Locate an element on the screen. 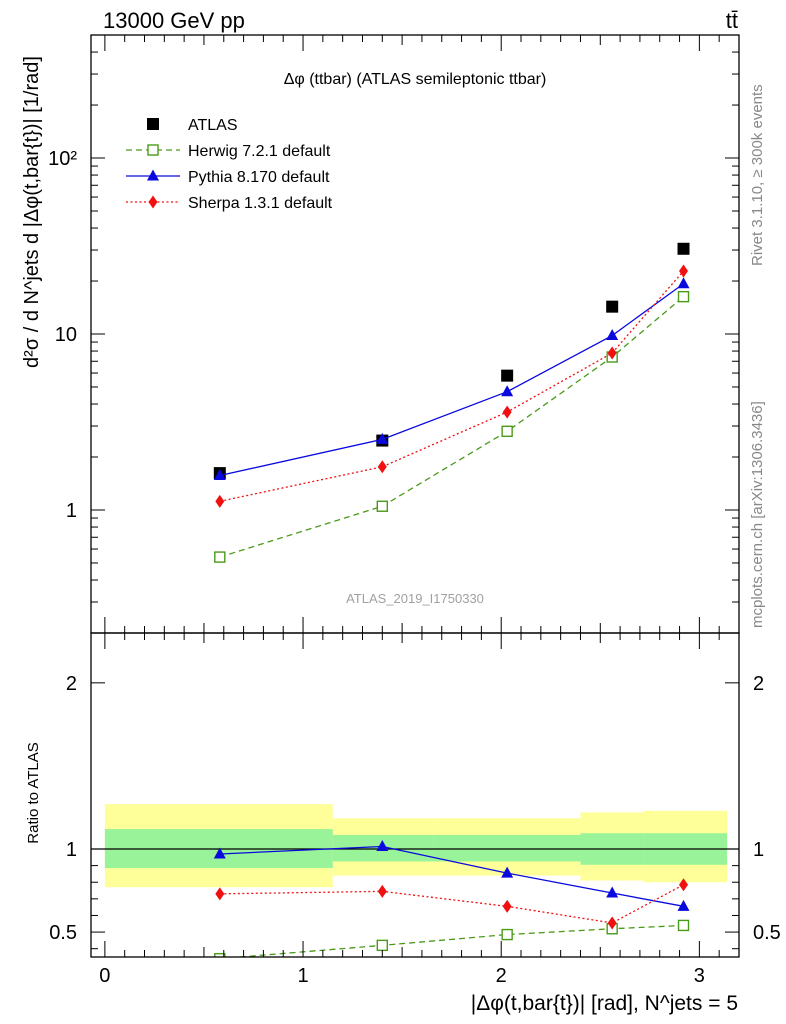  legend-label: Pythia 8.170 default is located at coordinates (259, 177).